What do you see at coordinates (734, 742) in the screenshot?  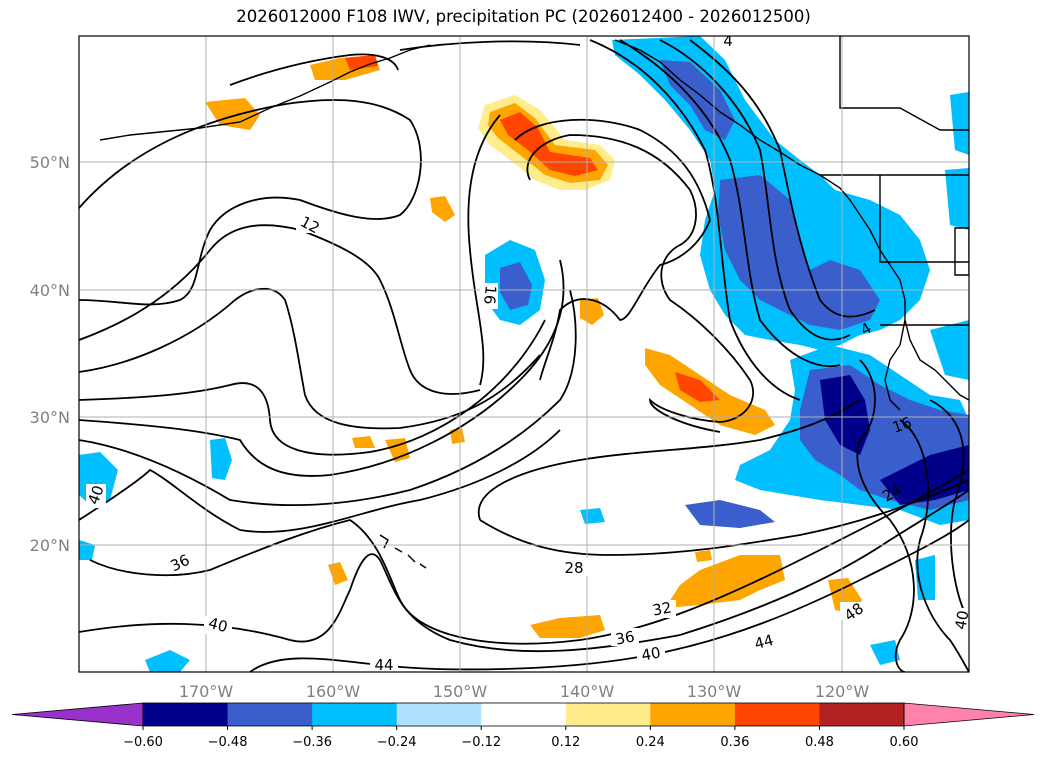 I see `colorbar-tick-label: 0.36` at bounding box center [734, 742].